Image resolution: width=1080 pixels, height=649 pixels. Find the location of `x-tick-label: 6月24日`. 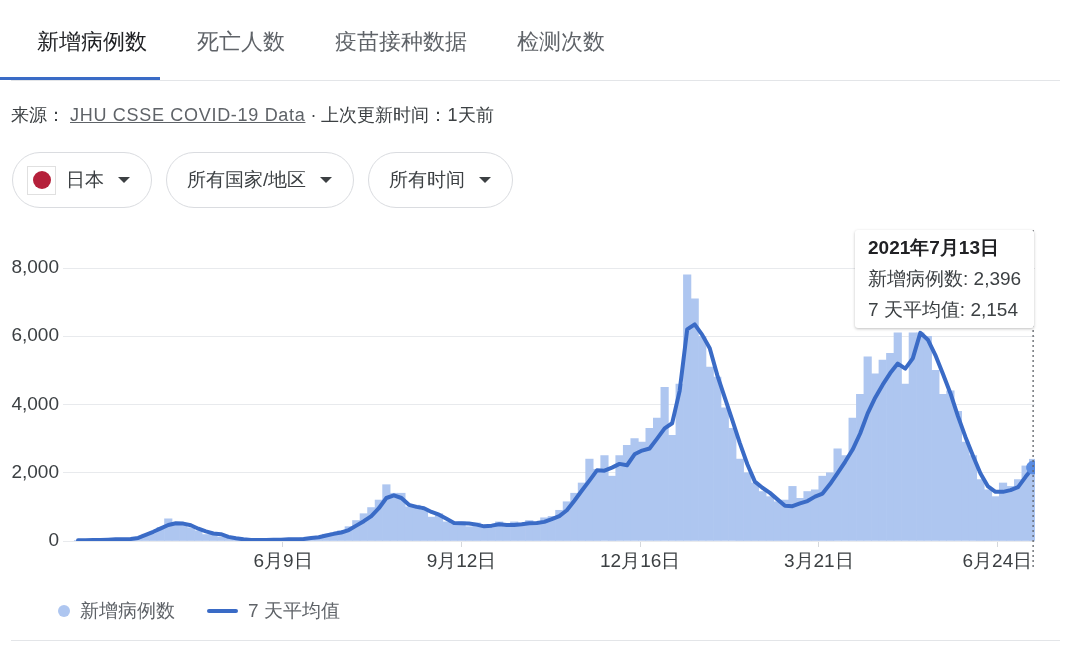

x-tick-label: 6月24日 is located at coordinates (997, 560).